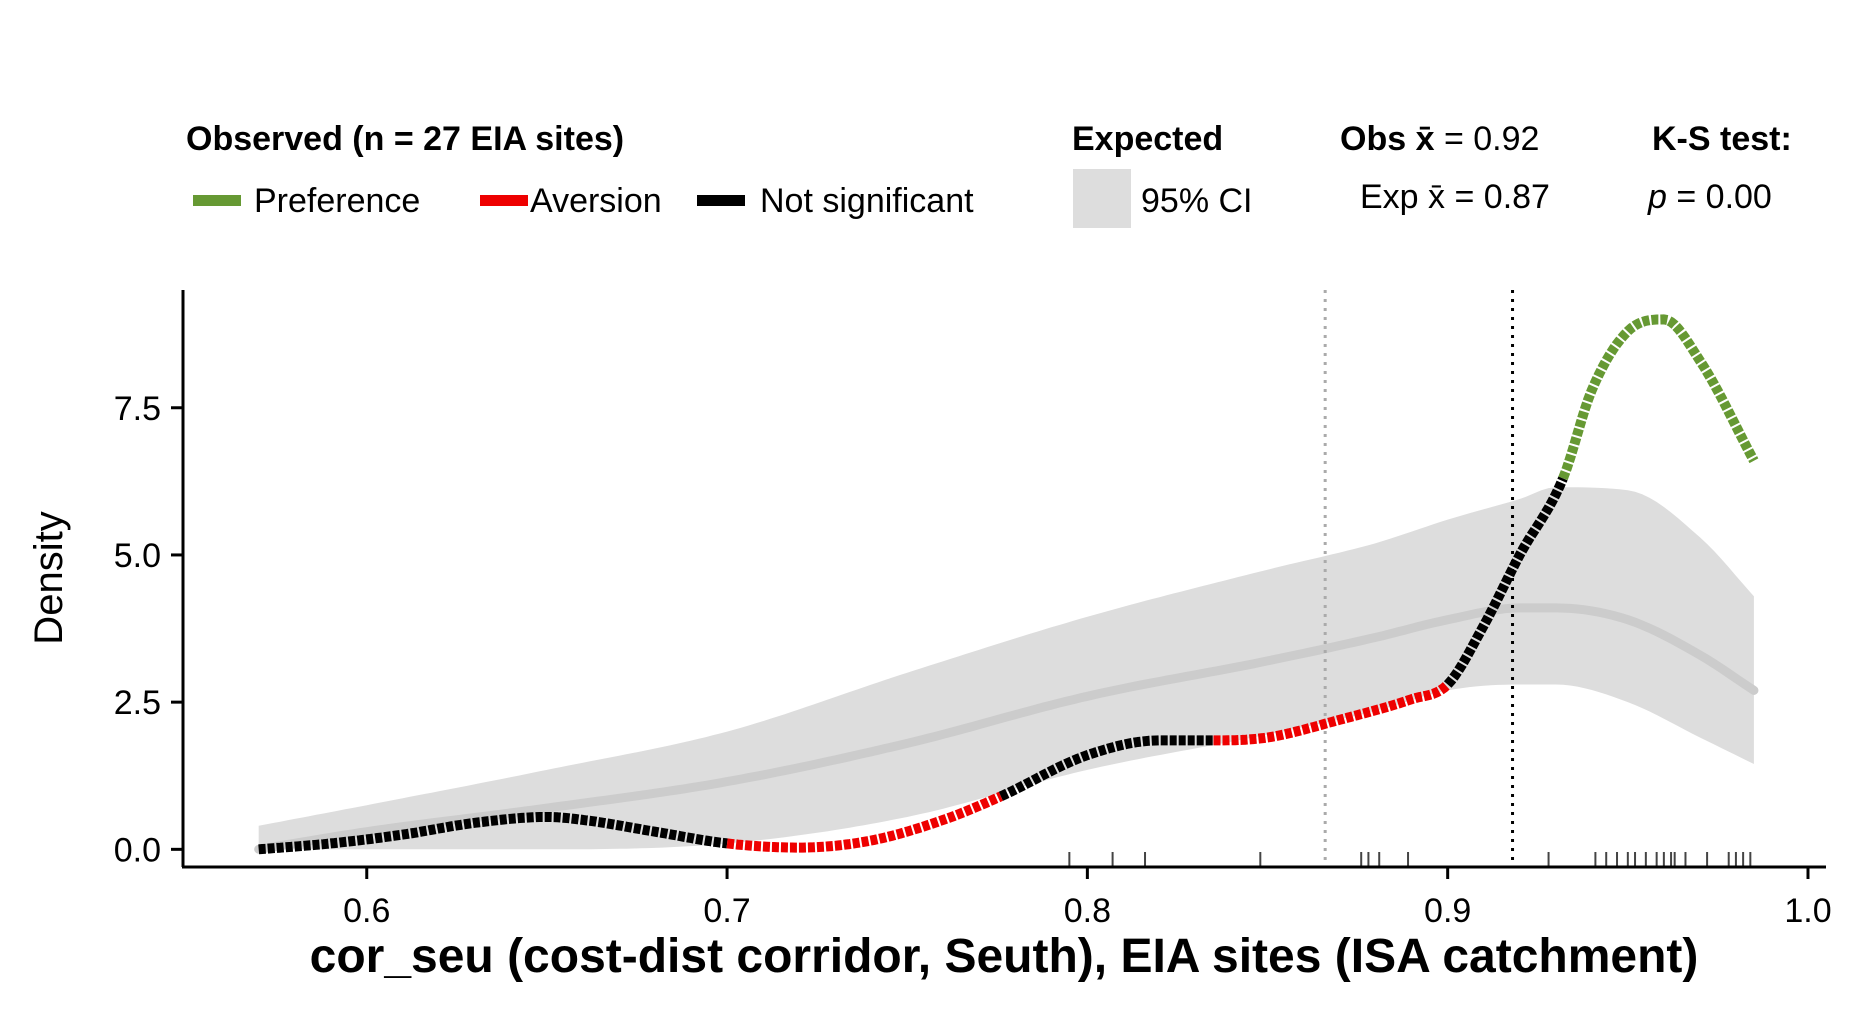 This screenshot has width=1860, height=1020. I want to click on x-tick-label: 0.8, so click(1087, 911).